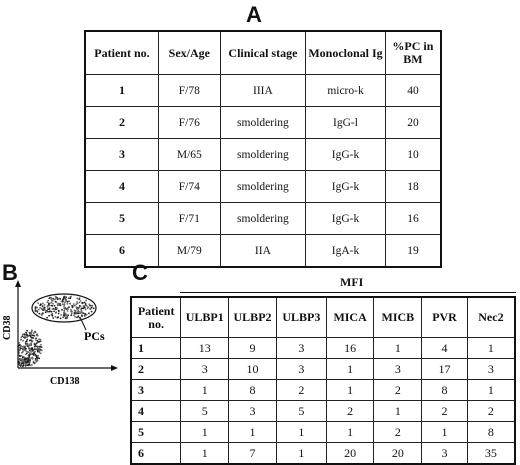  What do you see at coordinates (413, 218) in the screenshot?
I see `table-cell: 16` at bounding box center [413, 218].